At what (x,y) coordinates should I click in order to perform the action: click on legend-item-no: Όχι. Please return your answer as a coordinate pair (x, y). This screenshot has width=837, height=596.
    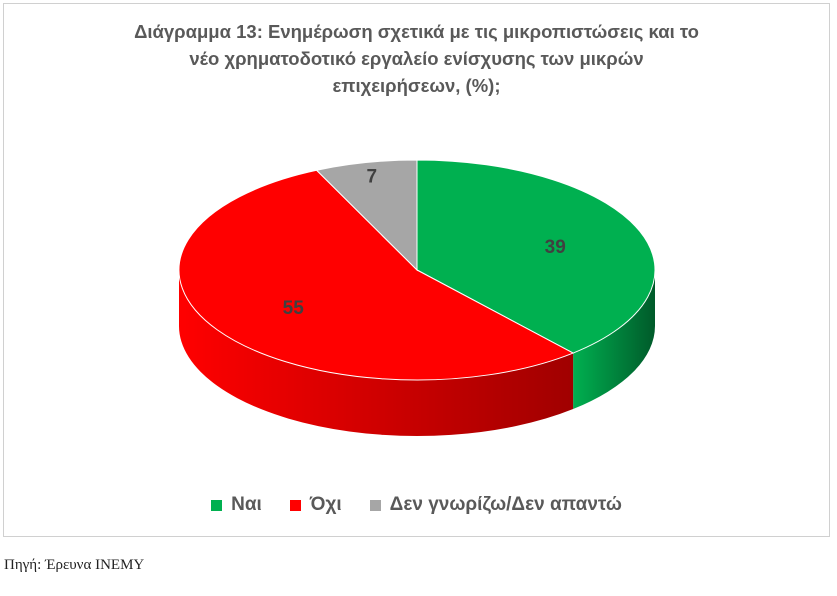
    Looking at the image, I should click on (315, 505).